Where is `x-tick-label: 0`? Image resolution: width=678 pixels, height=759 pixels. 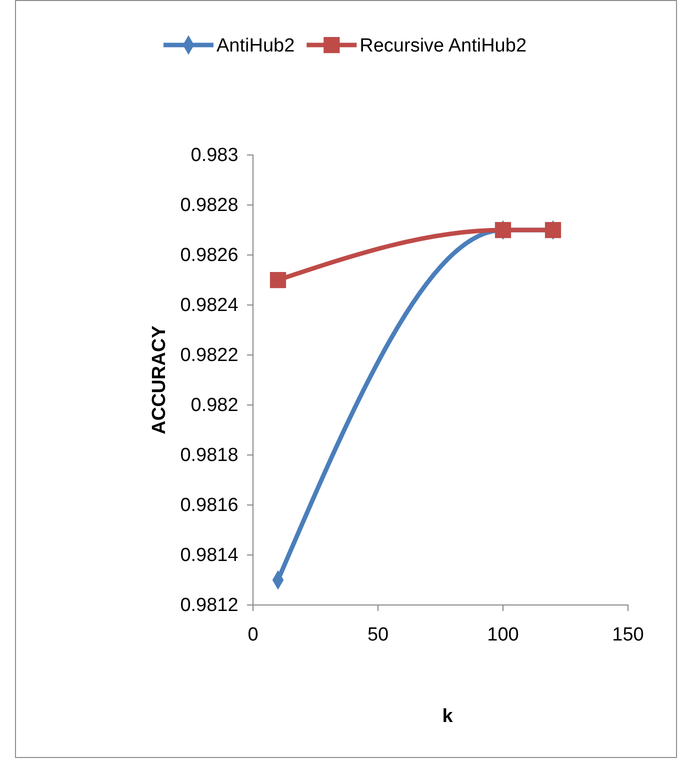
x-tick-label: 0 is located at coordinates (253, 635).